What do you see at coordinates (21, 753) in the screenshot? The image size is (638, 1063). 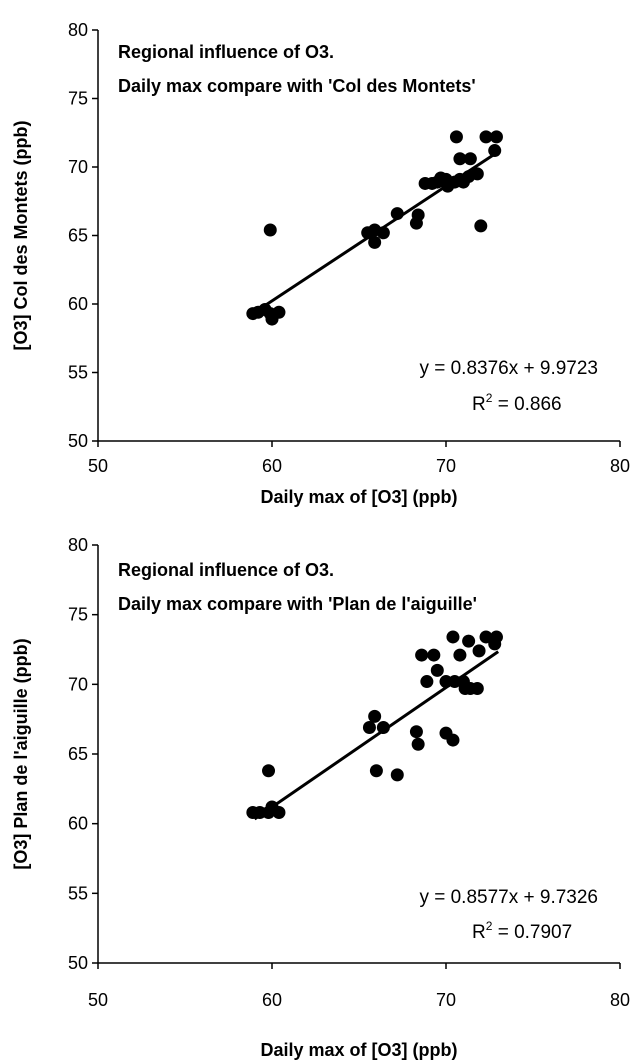 I see `y-axis-title: [O3] Plan de l'aiguille (ppb)` at bounding box center [21, 753].